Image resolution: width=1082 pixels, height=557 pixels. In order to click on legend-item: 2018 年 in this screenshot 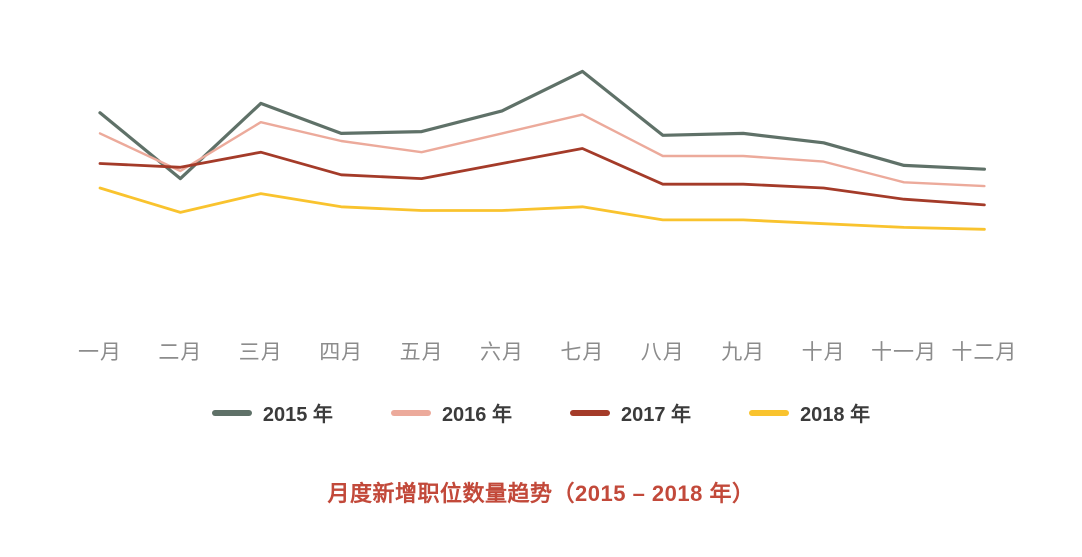, I will do `click(809, 412)`.